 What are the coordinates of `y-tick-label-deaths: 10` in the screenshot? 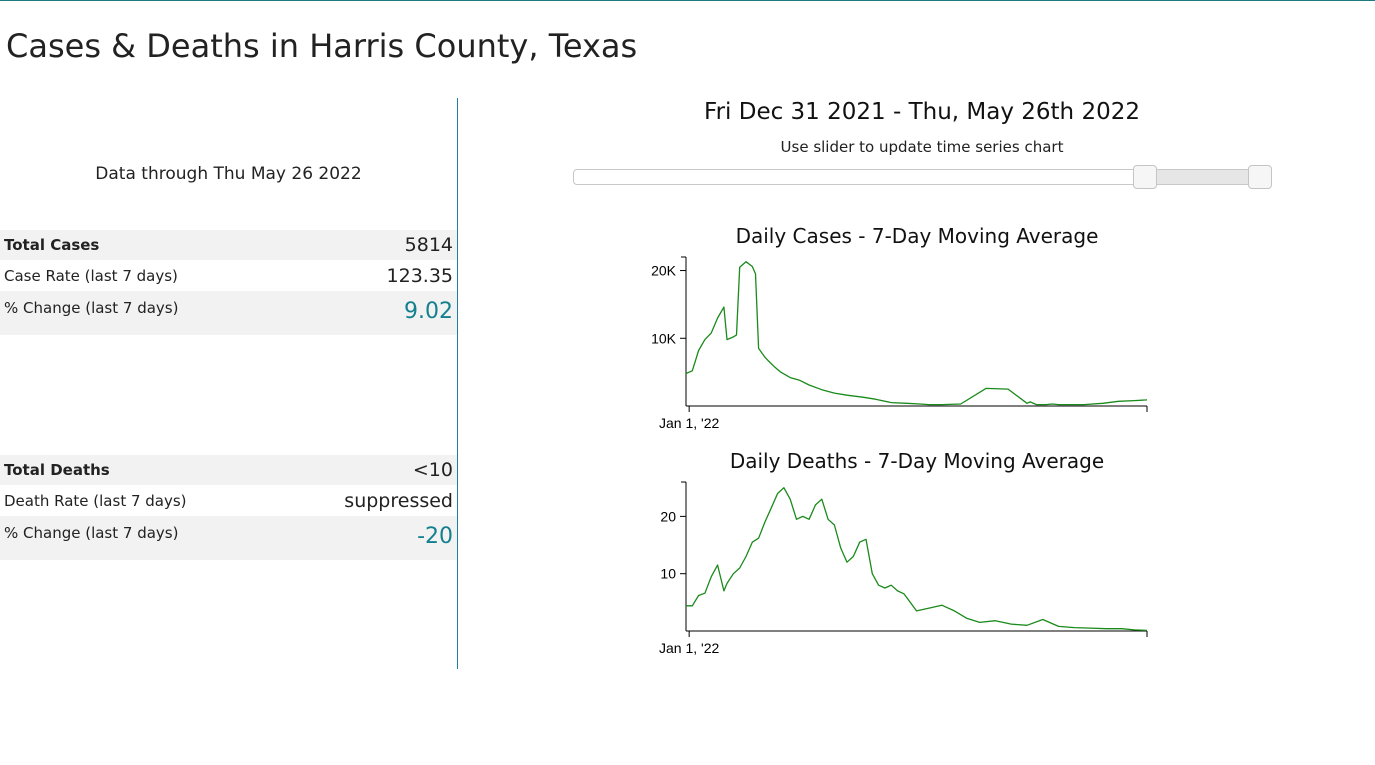 It's located at (668, 574).